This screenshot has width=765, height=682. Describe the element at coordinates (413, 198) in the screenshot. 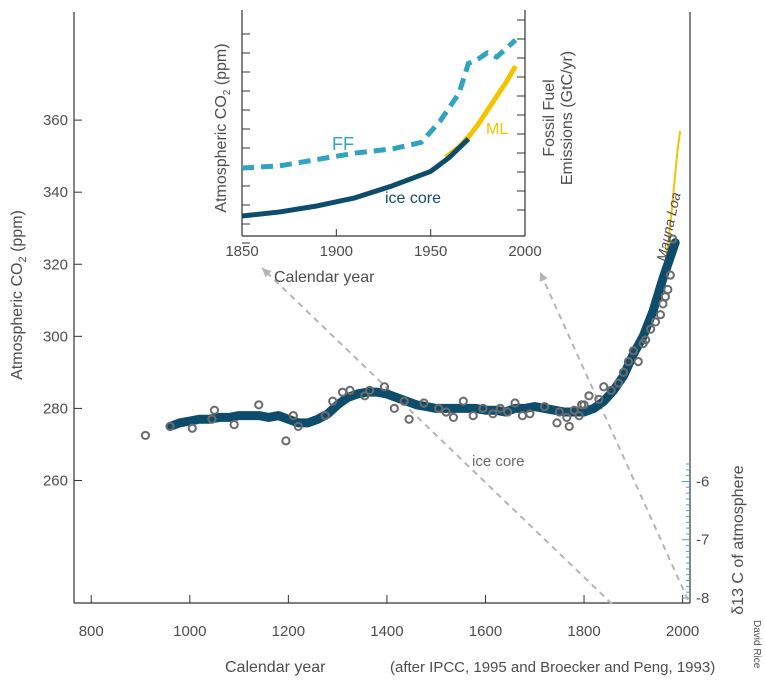

I see `inset-ice-core-annotation: ice core` at that location.